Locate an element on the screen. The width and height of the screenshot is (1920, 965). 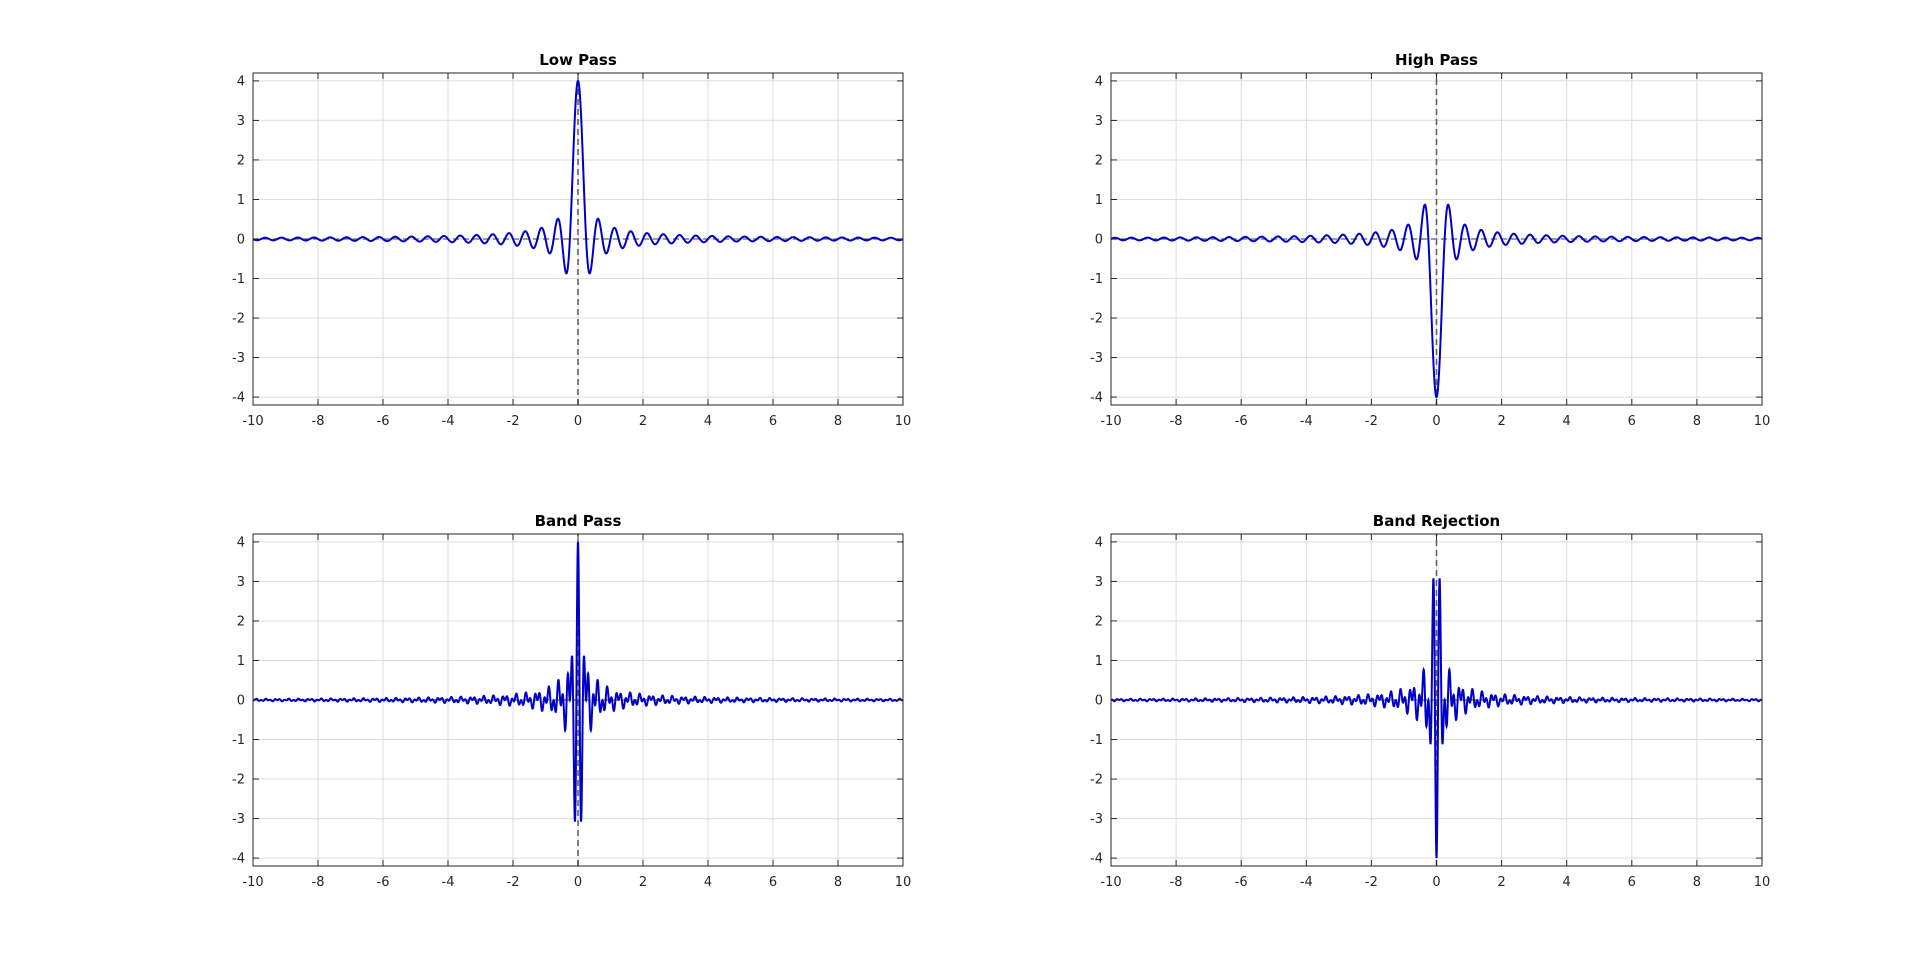
plot-title: Band Pass is located at coordinates (578, 521).